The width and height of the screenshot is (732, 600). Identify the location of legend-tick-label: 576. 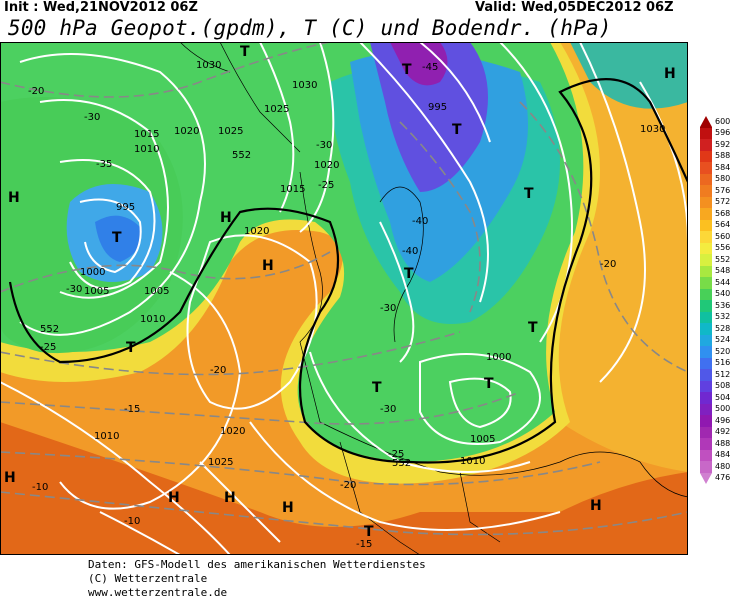
(723, 190).